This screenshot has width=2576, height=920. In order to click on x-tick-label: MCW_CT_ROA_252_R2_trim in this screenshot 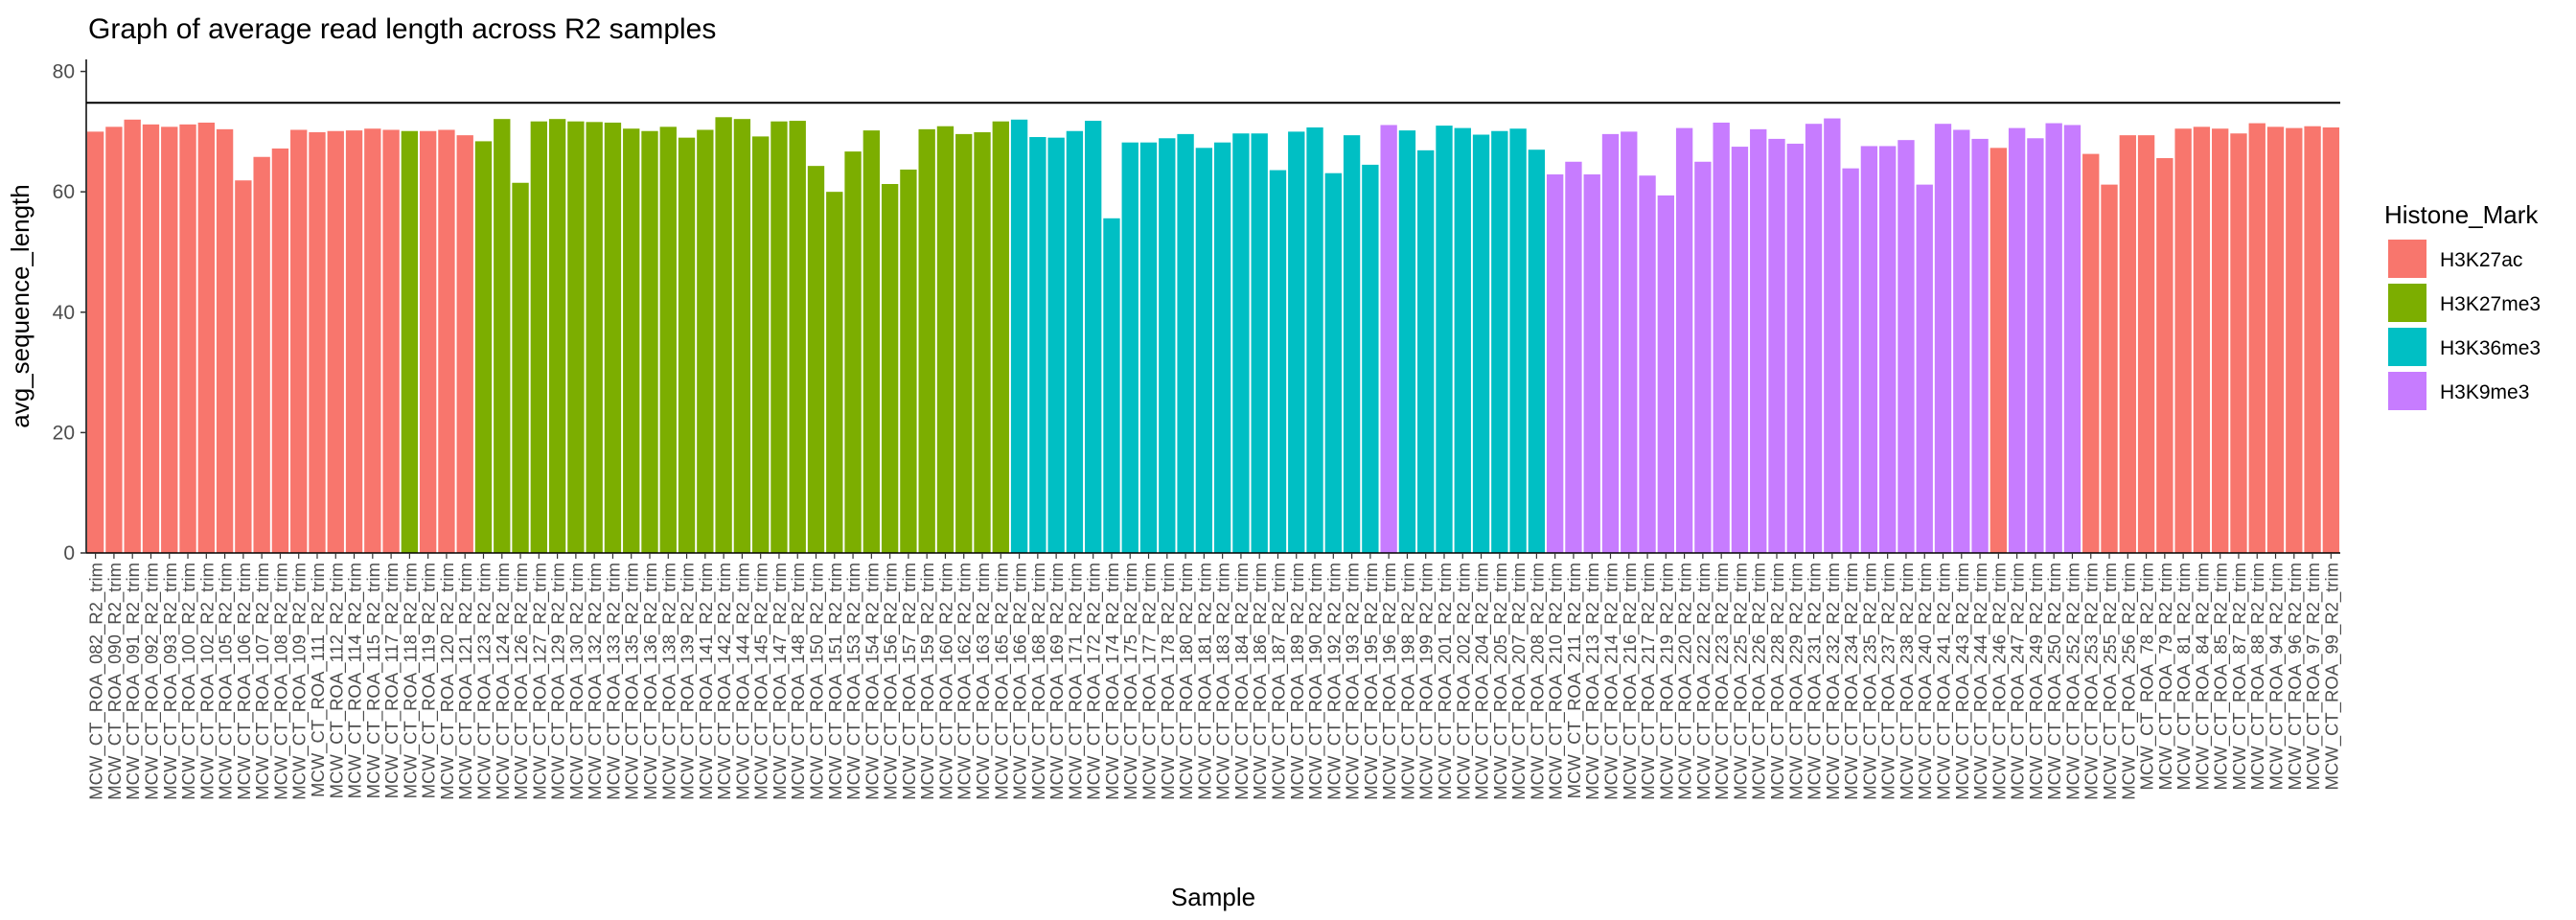, I will do `click(2072, 681)`.